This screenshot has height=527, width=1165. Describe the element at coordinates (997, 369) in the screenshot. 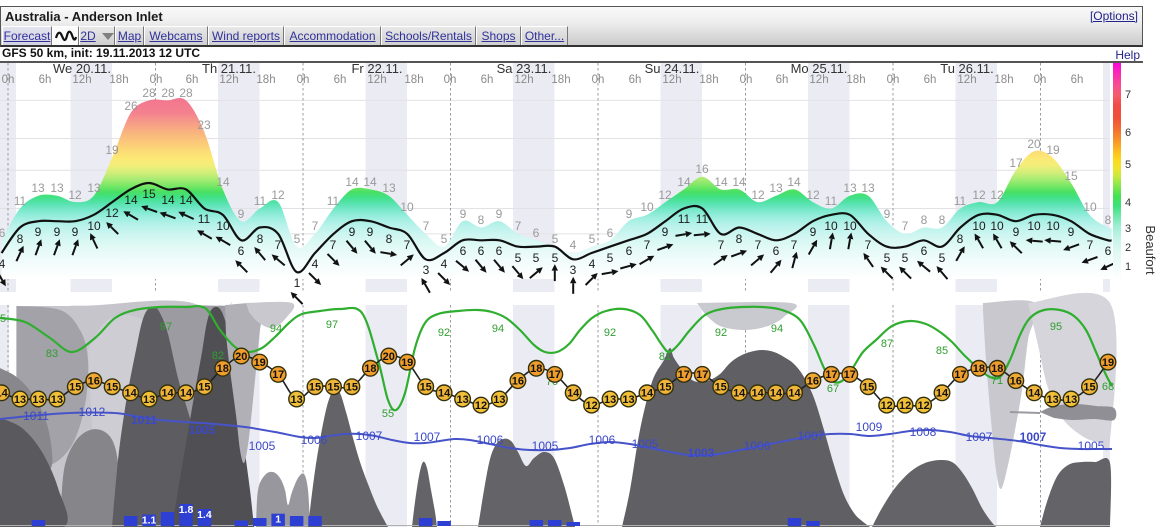

I see `svg-text: 18` at that location.